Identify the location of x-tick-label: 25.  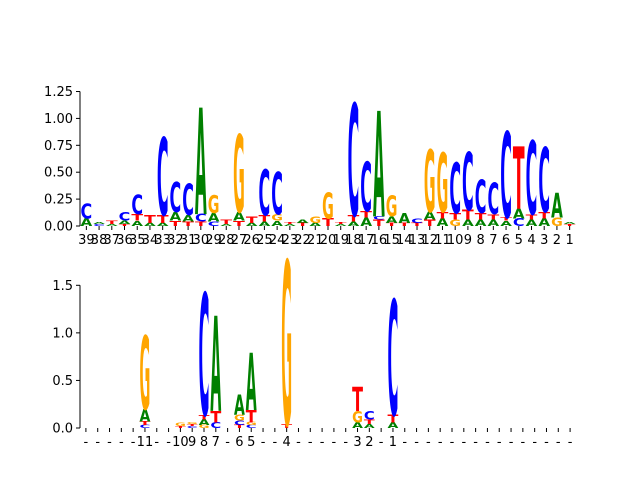
(264, 240).